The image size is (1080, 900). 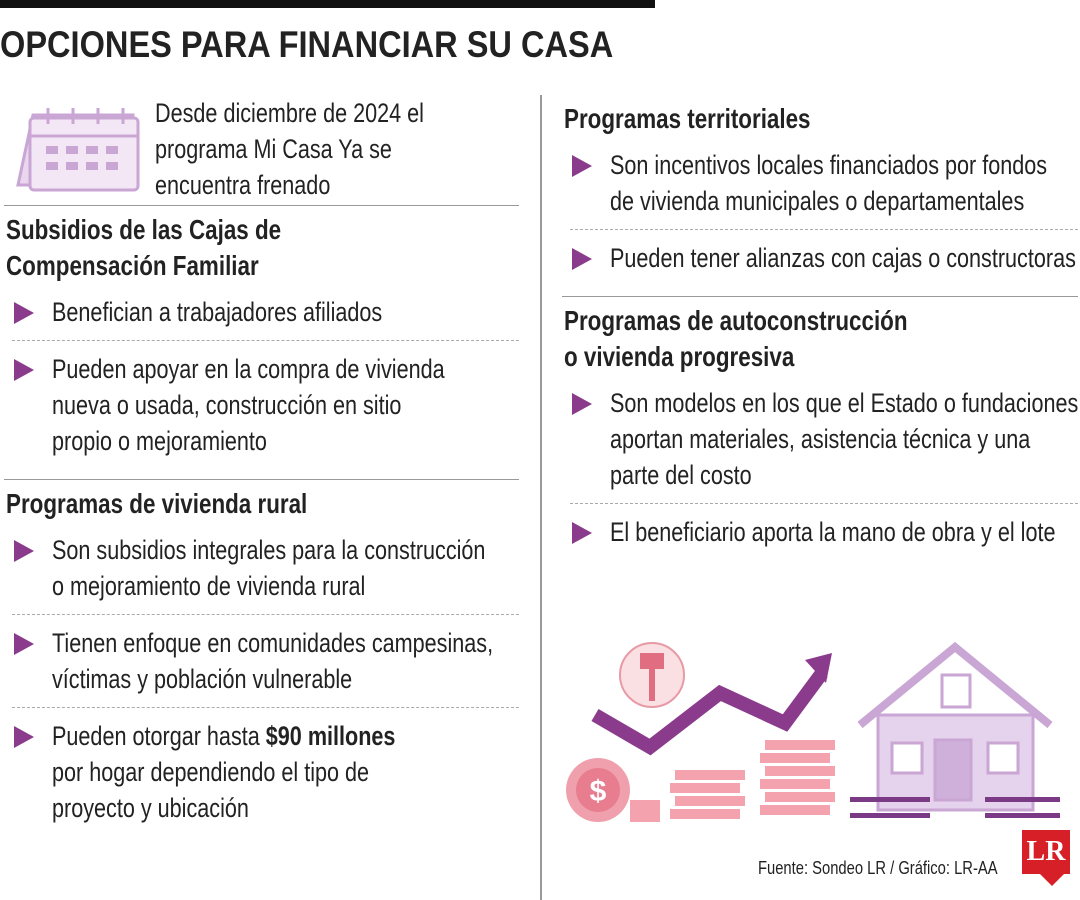 What do you see at coordinates (132, 265) in the screenshot?
I see `text-line: Compensación Familiar` at bounding box center [132, 265].